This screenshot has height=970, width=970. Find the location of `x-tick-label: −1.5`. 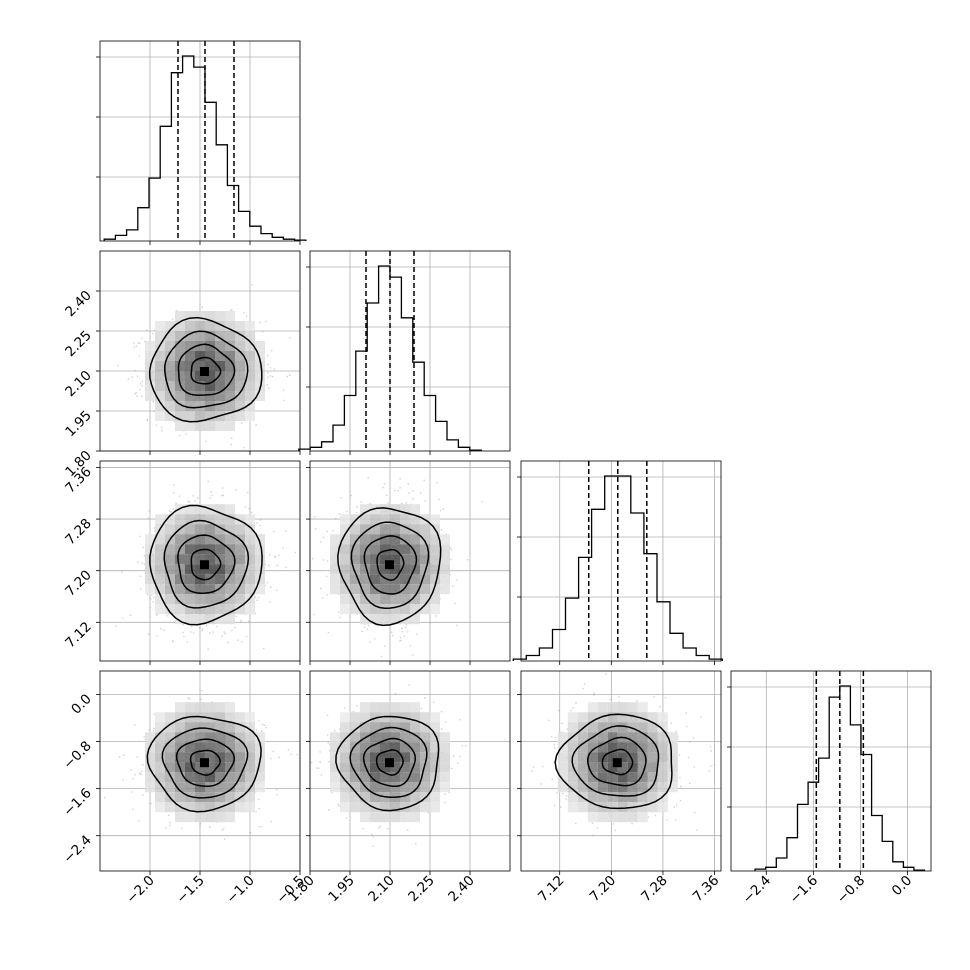

x-tick-label: −1.5 is located at coordinates (190, 890).